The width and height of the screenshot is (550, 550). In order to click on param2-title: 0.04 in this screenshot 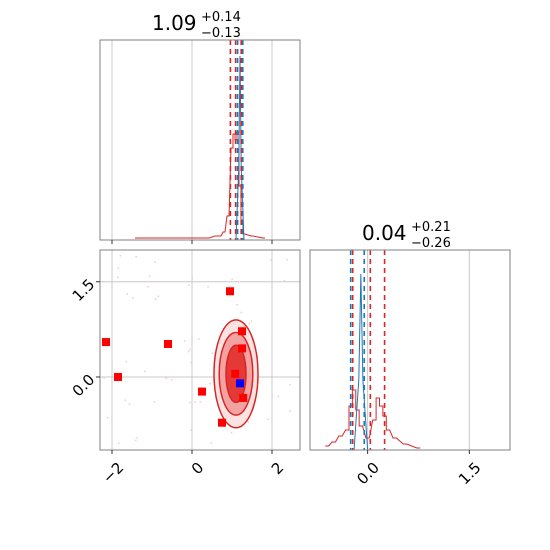, I will do `click(384, 233)`.